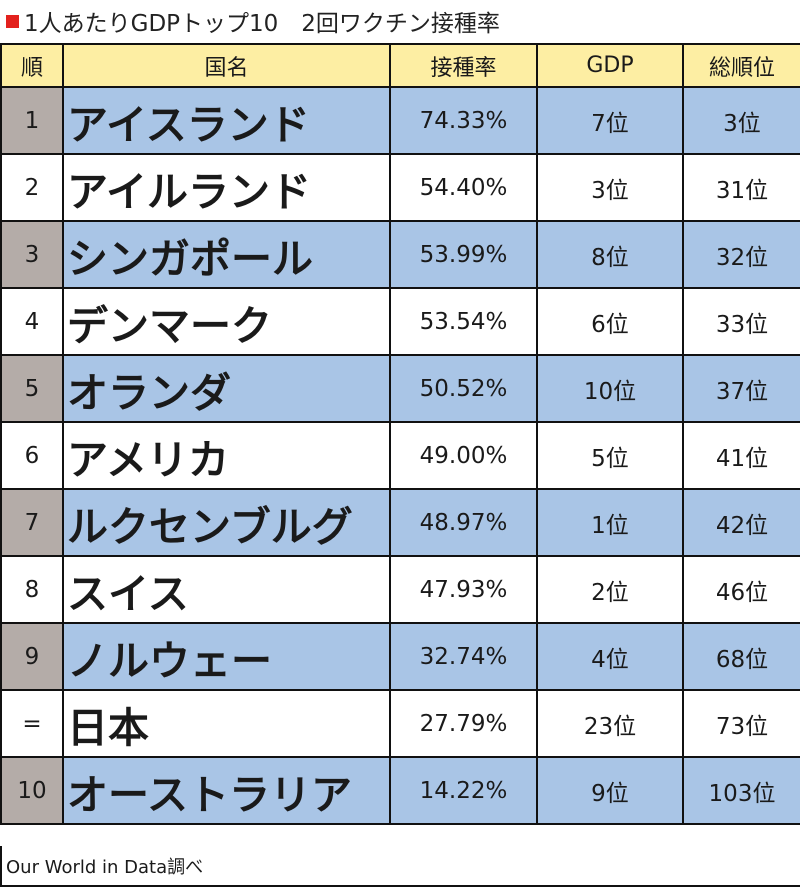 The width and height of the screenshot is (800, 887). I want to click on table-row: 2 アイルランド 54.40% 3位 31位, so click(400, 187).